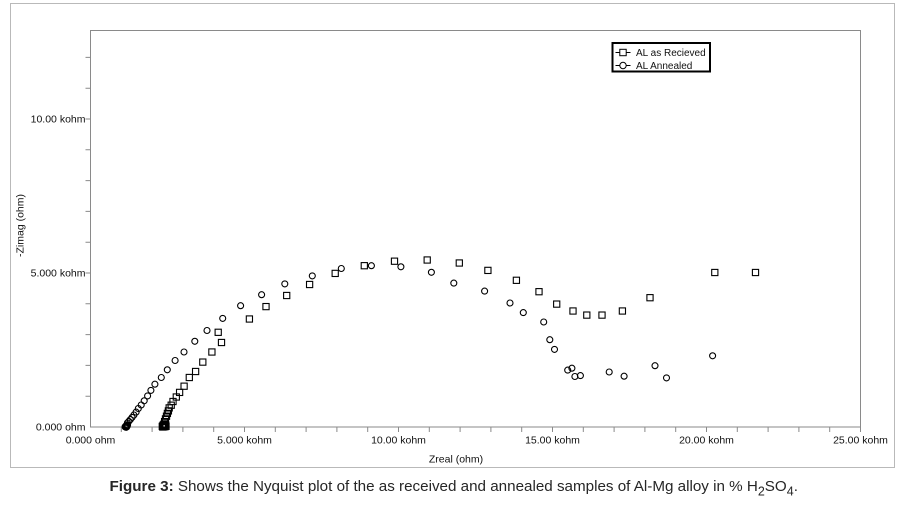  What do you see at coordinates (664, 66) in the screenshot?
I see `svg-text: AL Annealed` at bounding box center [664, 66].